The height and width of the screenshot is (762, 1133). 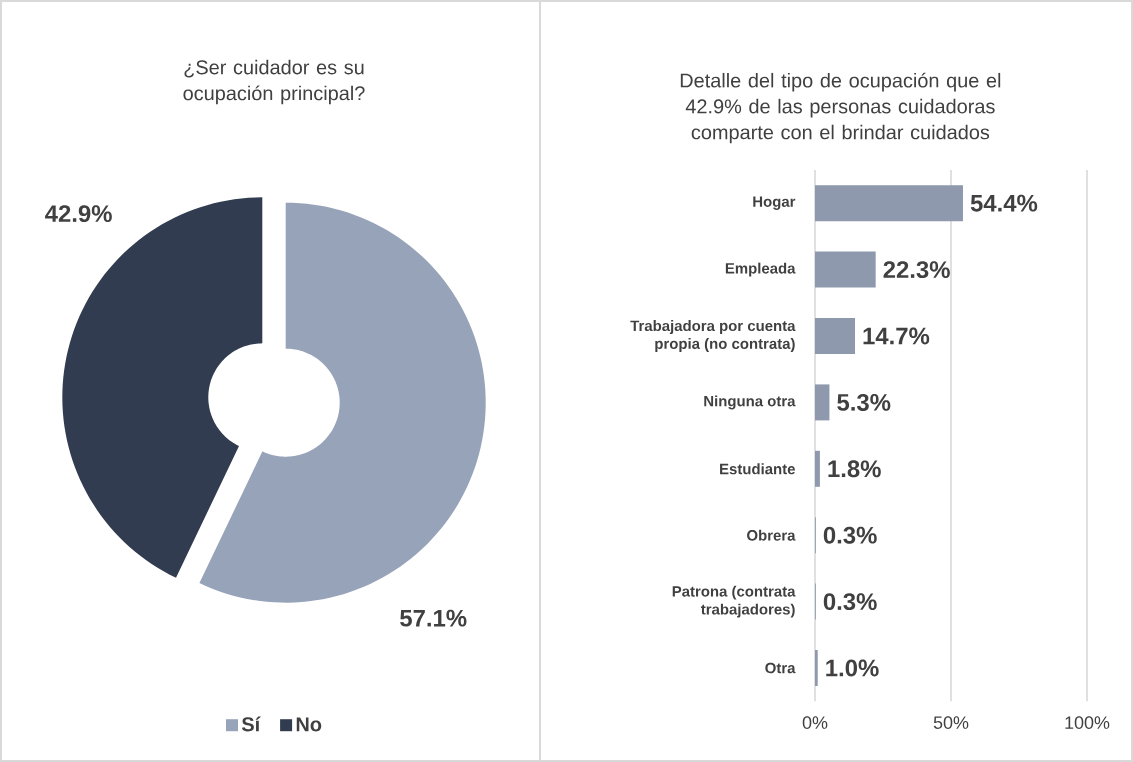 I want to click on data-label: 5.3%, so click(x=864, y=402).